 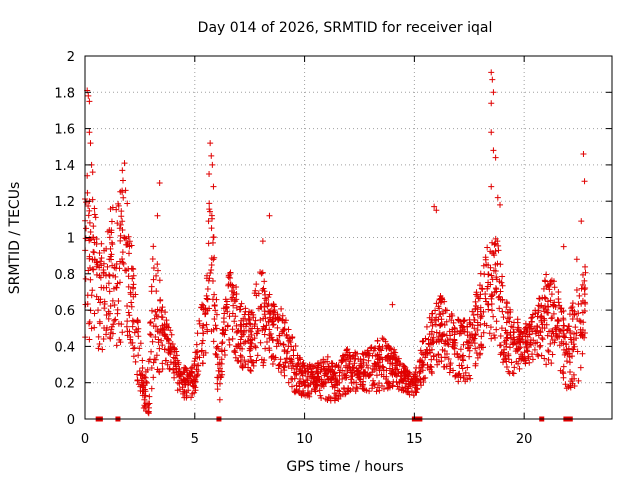 What do you see at coordinates (15, 238) in the screenshot?
I see `y-axis-label: SRMTID / TECUs` at bounding box center [15, 238].